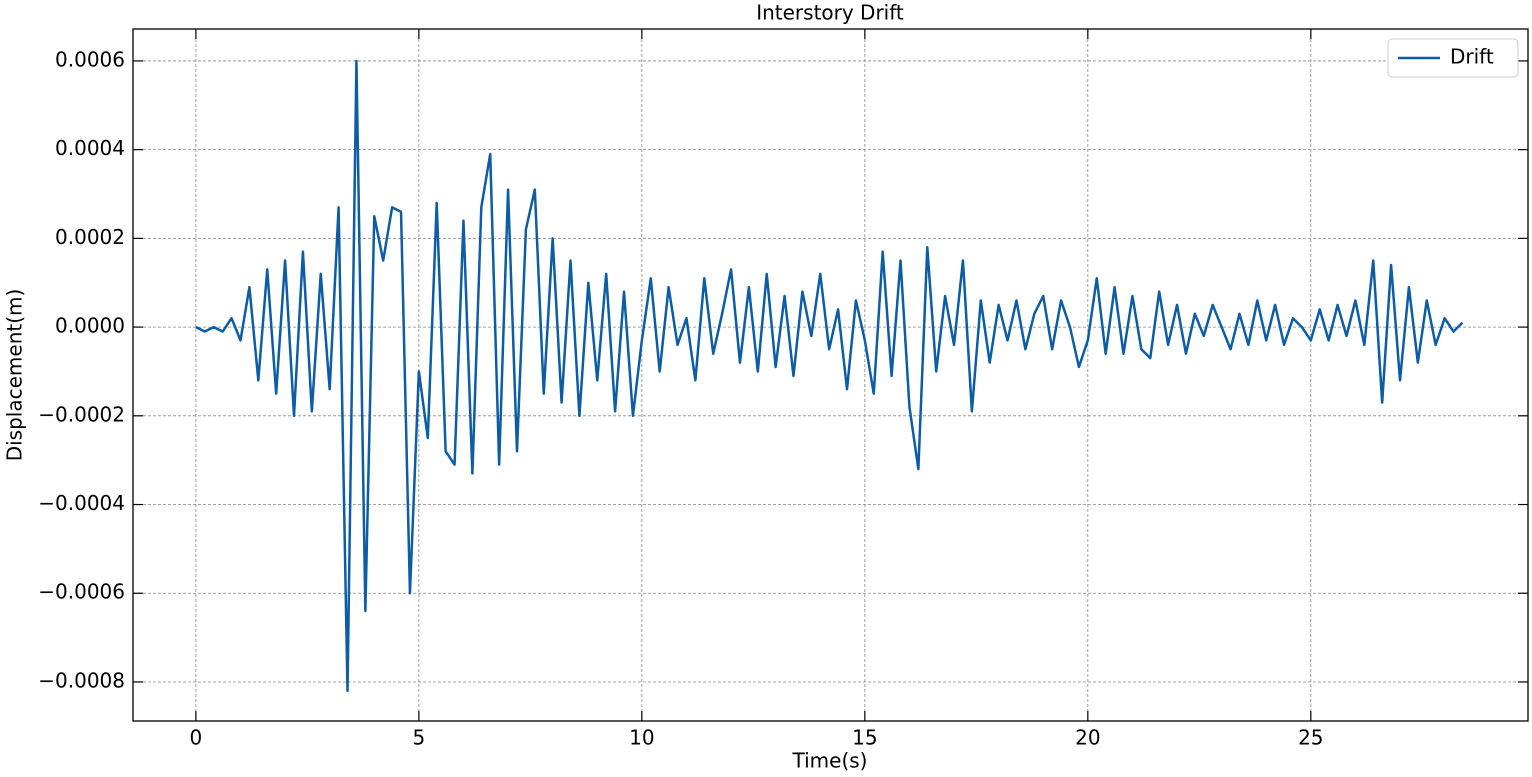  Describe the element at coordinates (90, 59) in the screenshot. I see `y-tick-label: 0.0006` at that location.